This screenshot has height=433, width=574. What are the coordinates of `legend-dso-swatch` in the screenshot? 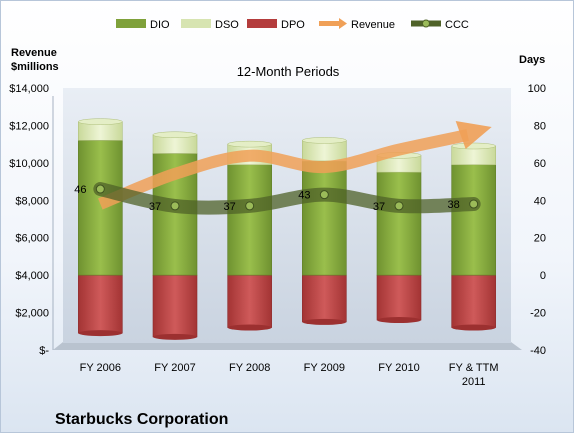 It's located at (196, 23).